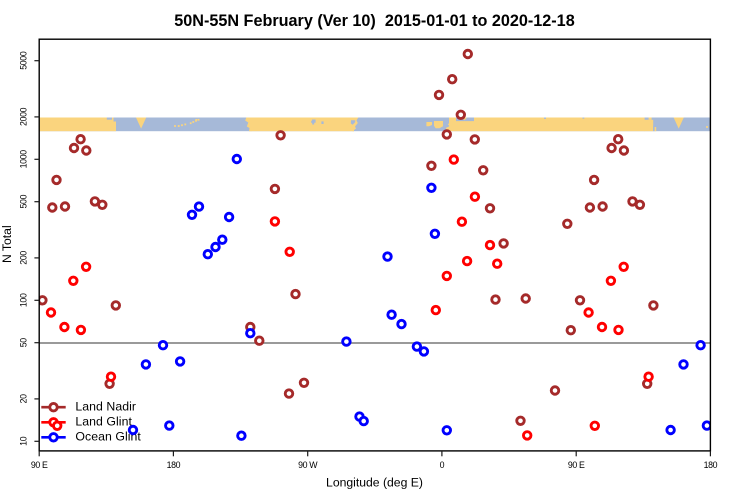 The height and width of the screenshot is (500, 750). What do you see at coordinates (24, 300) in the screenshot?
I see `svg-text: 100` at bounding box center [24, 300].